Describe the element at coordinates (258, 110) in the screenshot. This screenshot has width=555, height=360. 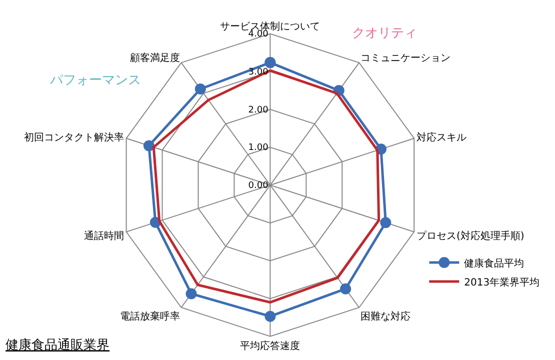
I see `y-tick-label: 2.00` at that location.